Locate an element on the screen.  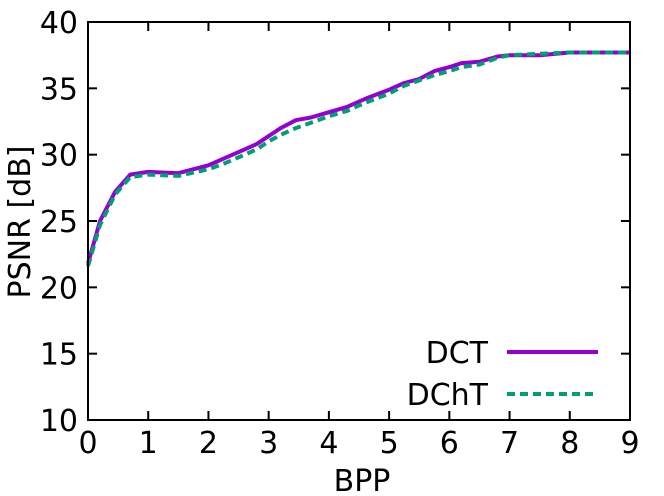
x-tick-label: 3 is located at coordinates (268, 443).